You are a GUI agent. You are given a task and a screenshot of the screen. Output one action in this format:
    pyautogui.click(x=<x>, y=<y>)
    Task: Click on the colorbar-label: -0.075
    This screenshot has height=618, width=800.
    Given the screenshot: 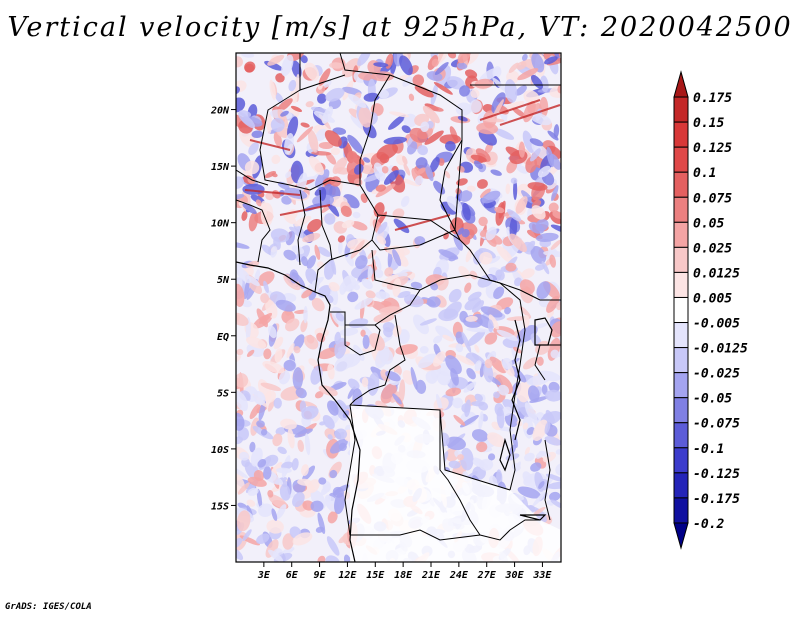 What is the action you would take?
    pyautogui.click(x=716, y=424)
    